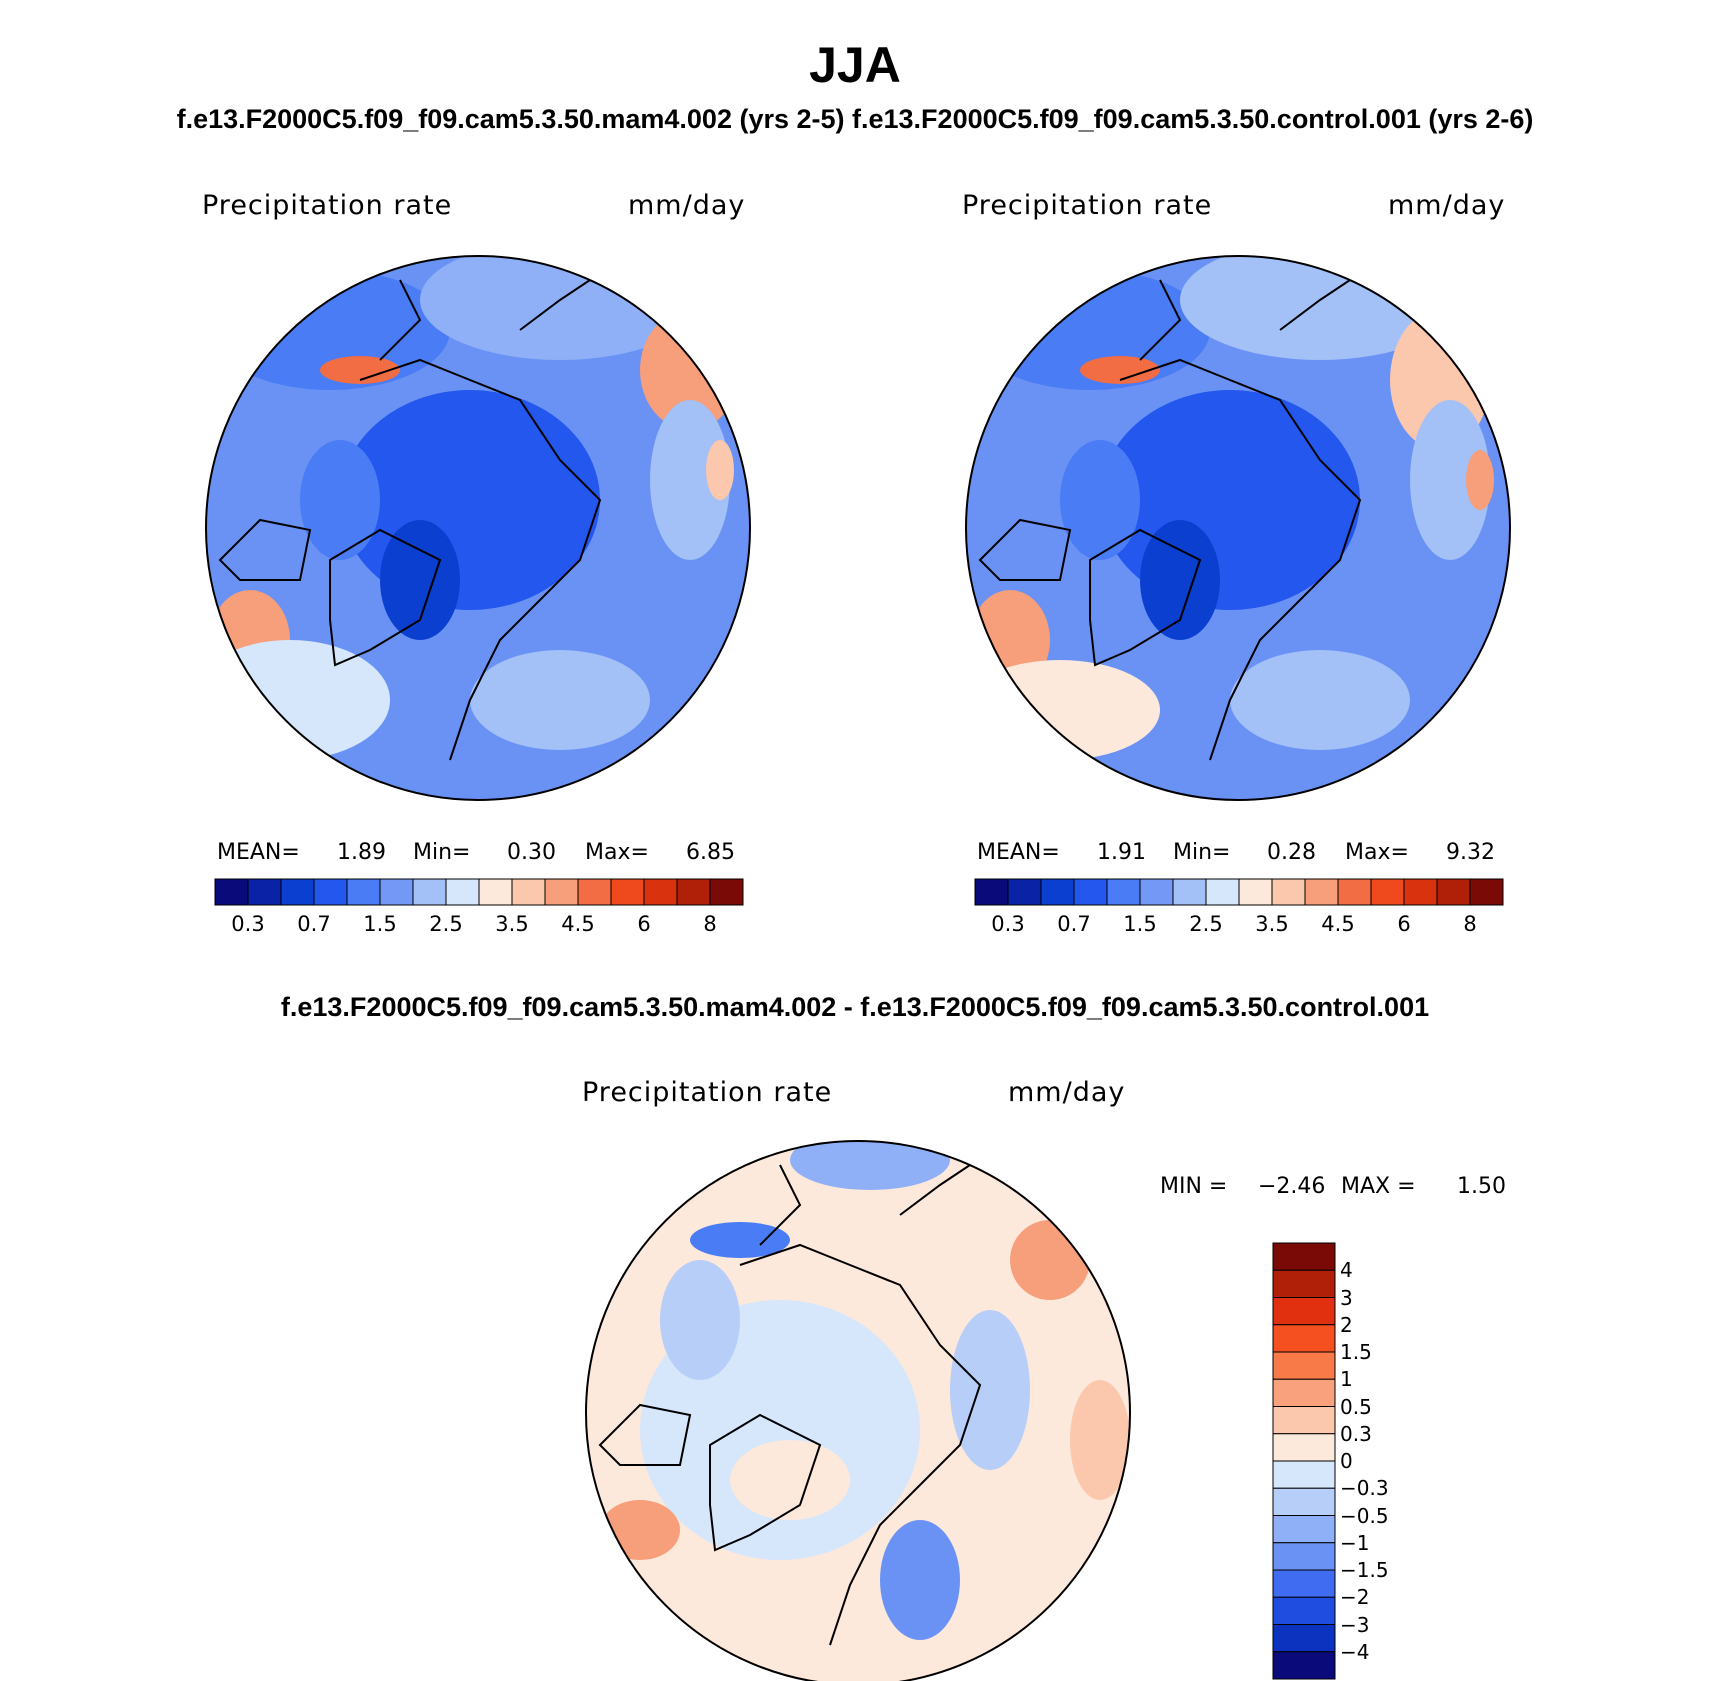  What do you see at coordinates (687, 205) in the screenshot?
I see `panel1-units-label: mm/day` at bounding box center [687, 205].